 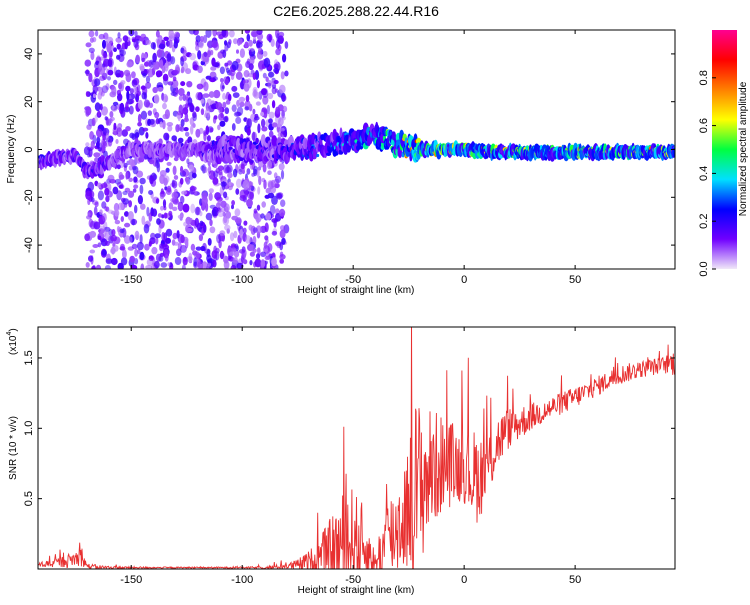 What do you see at coordinates (353, 280) in the screenshot?
I see `x-tick-label: -50` at bounding box center [353, 280].